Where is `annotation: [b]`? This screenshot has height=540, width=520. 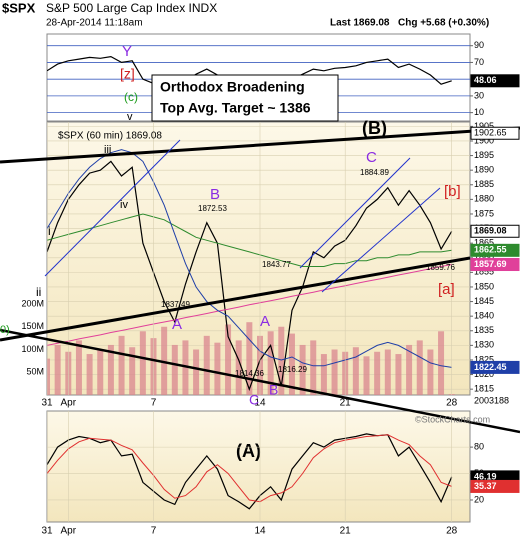
annotation: [b] is located at coordinates (452, 191).